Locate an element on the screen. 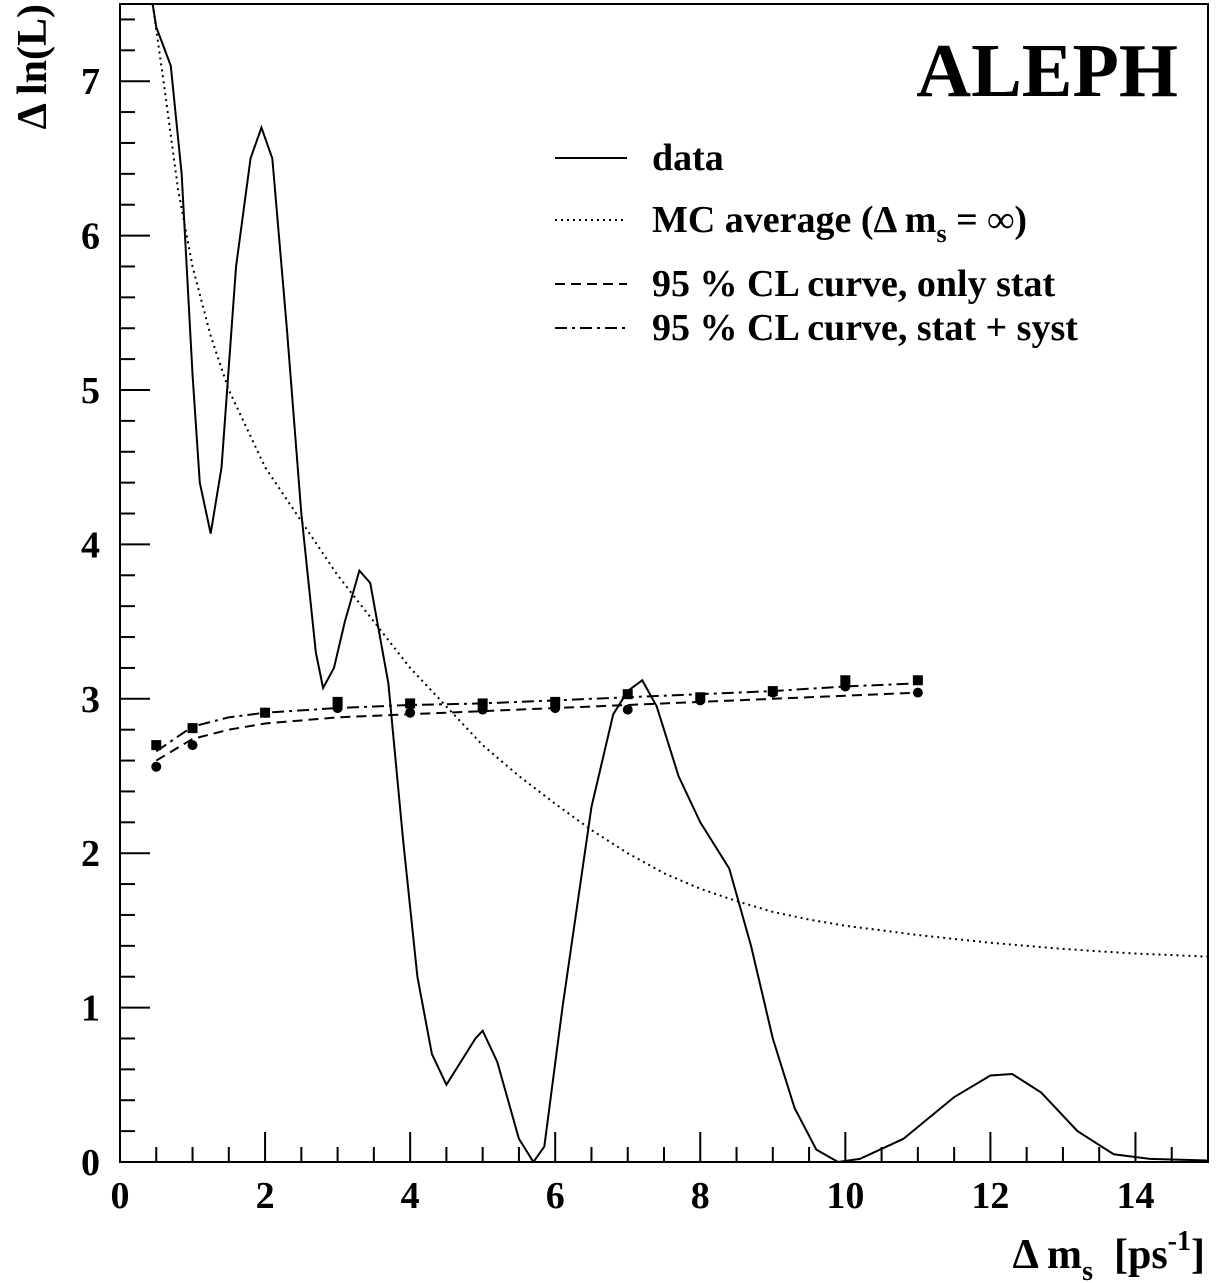  y-tick-label: 6 is located at coordinates (90, 237).